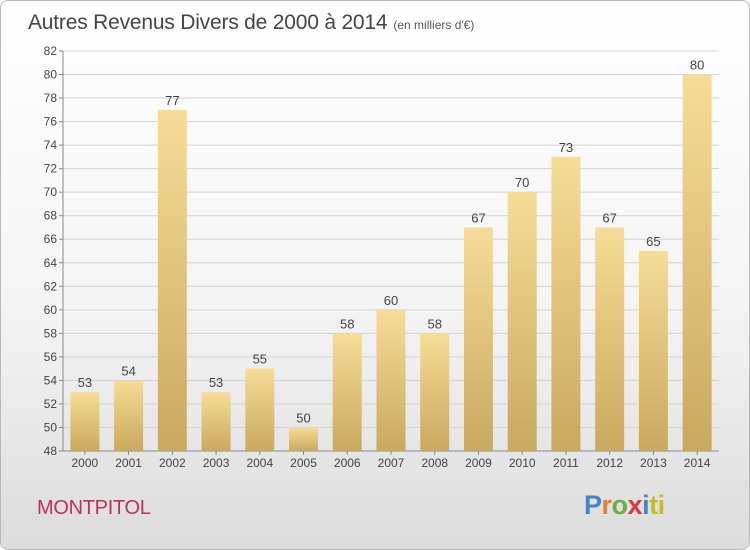 The width and height of the screenshot is (750, 550). Describe the element at coordinates (260, 359) in the screenshot. I see `data-label: 55` at that location.